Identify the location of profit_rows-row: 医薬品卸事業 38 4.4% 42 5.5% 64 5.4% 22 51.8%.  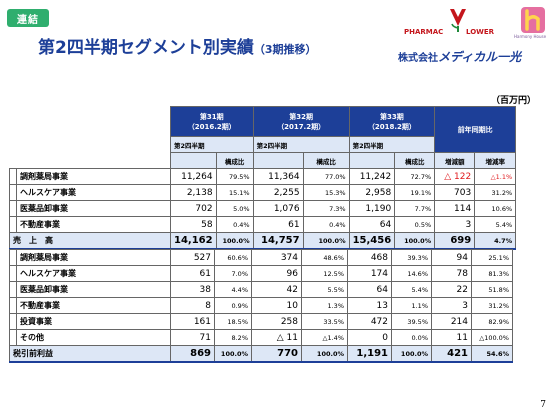
(261, 289).